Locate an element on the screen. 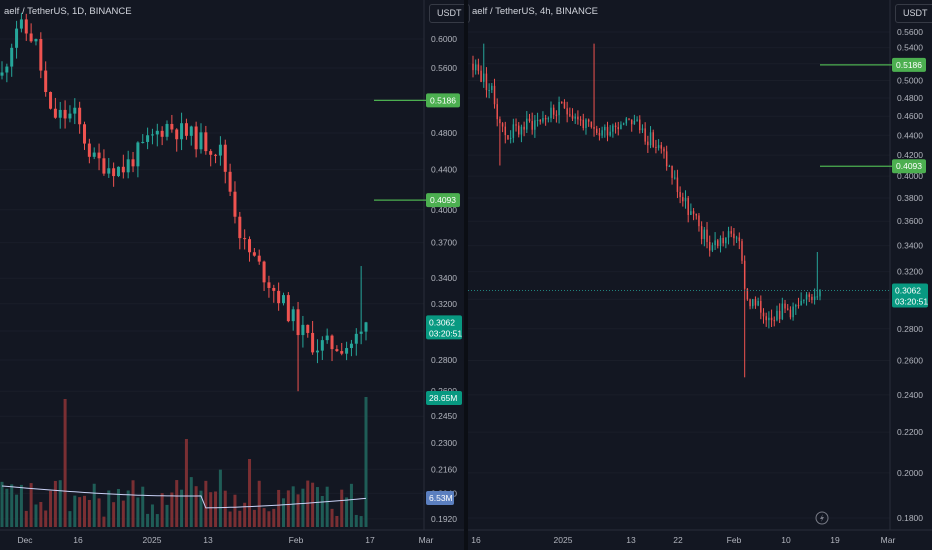 The width and height of the screenshot is (932, 550). price-tick-label: 0.1920 is located at coordinates (444, 519).